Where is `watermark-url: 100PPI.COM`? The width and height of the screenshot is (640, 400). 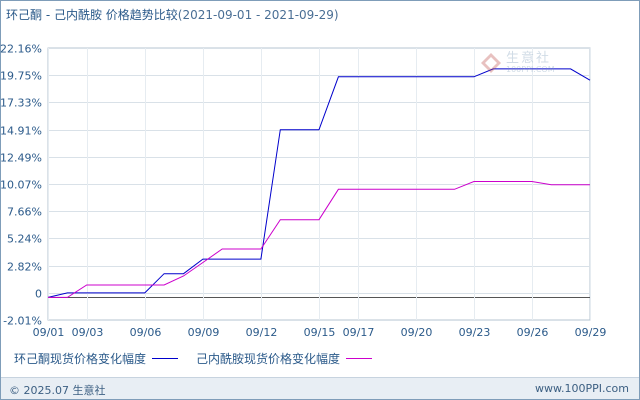
watermark-url: 100PPI.COM is located at coordinates (530, 69).